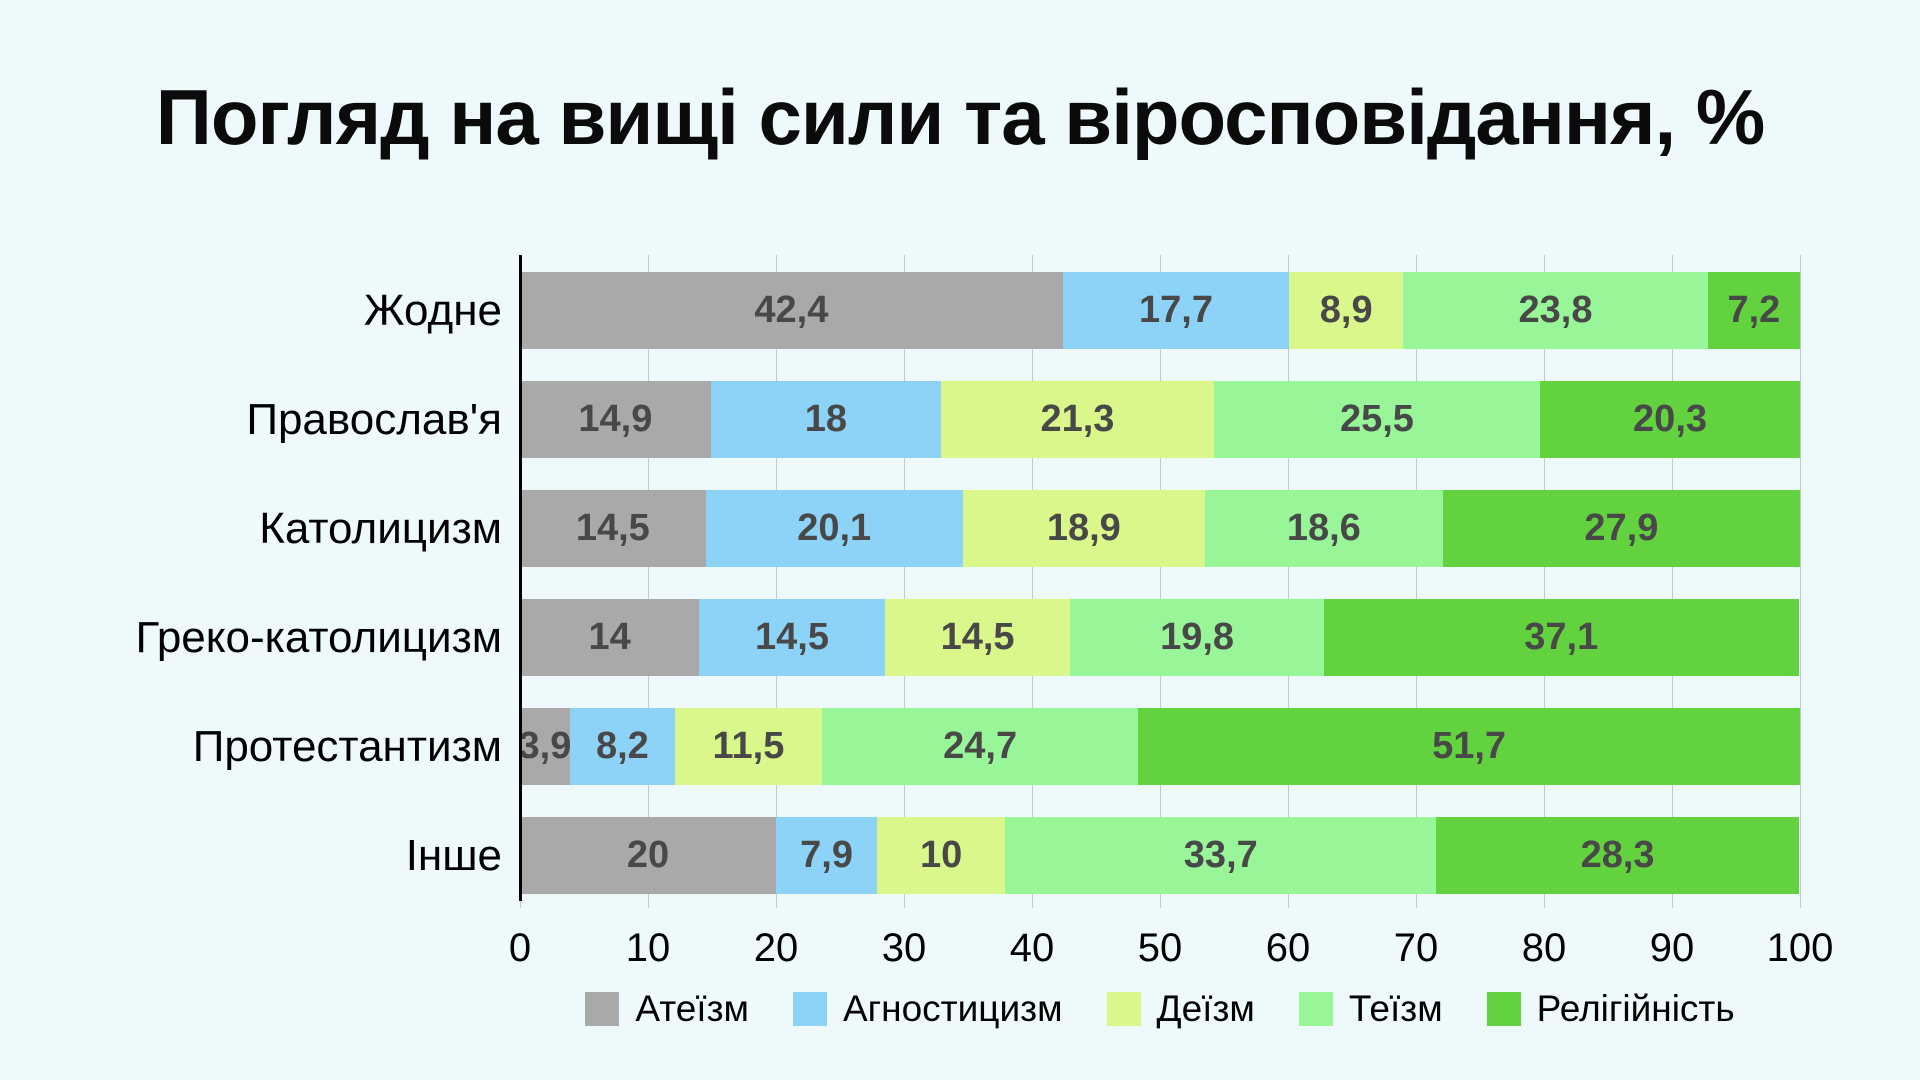 The height and width of the screenshot is (1080, 1920). What do you see at coordinates (1180, 1009) in the screenshot?
I see `legend-item: Деїзм` at bounding box center [1180, 1009].